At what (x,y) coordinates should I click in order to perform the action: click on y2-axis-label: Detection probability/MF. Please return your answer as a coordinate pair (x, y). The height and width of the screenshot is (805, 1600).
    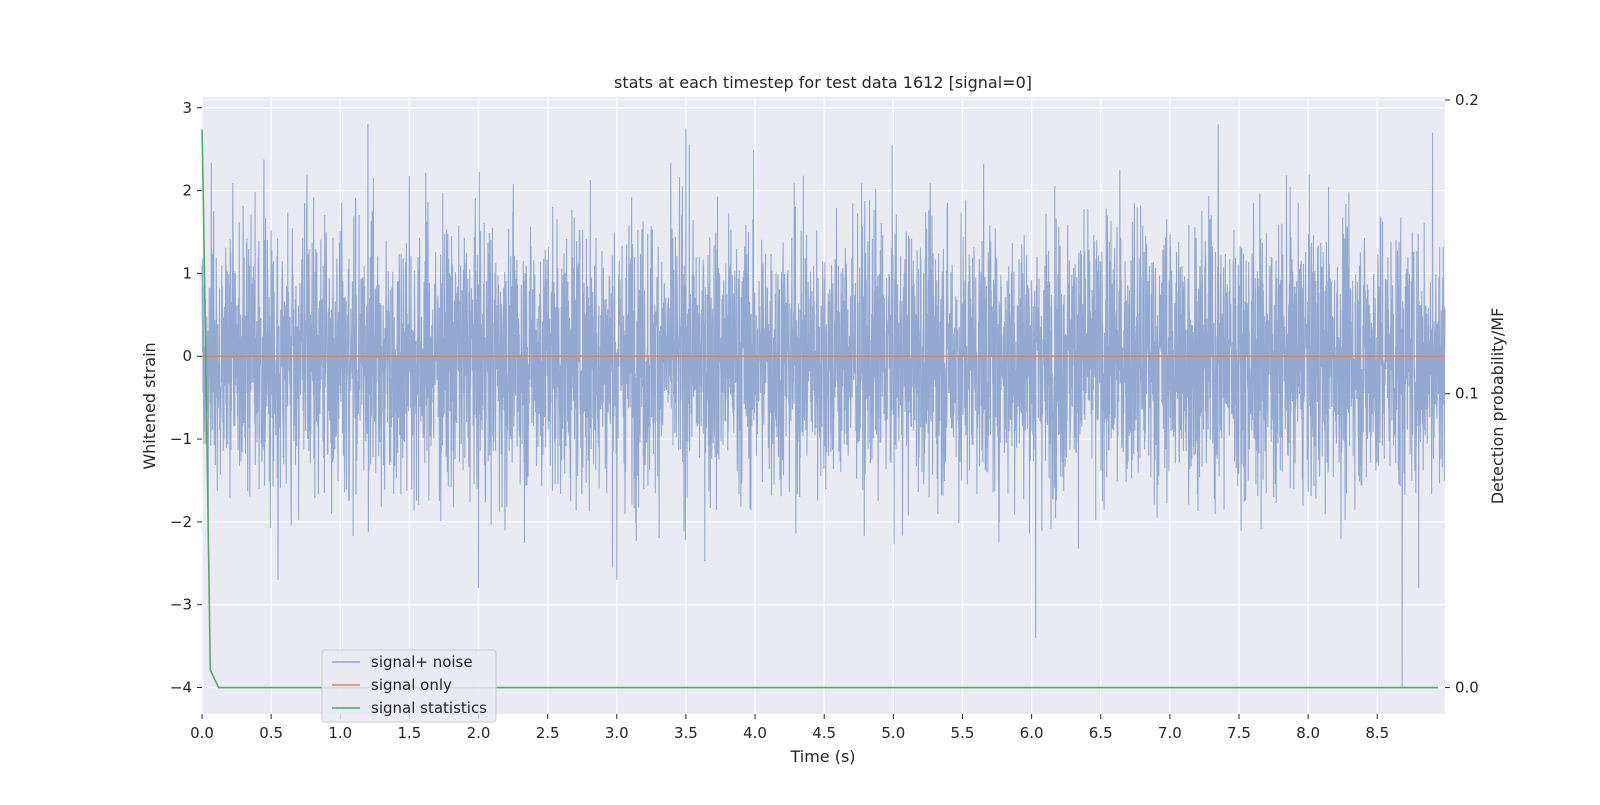
    Looking at the image, I should click on (1497, 406).